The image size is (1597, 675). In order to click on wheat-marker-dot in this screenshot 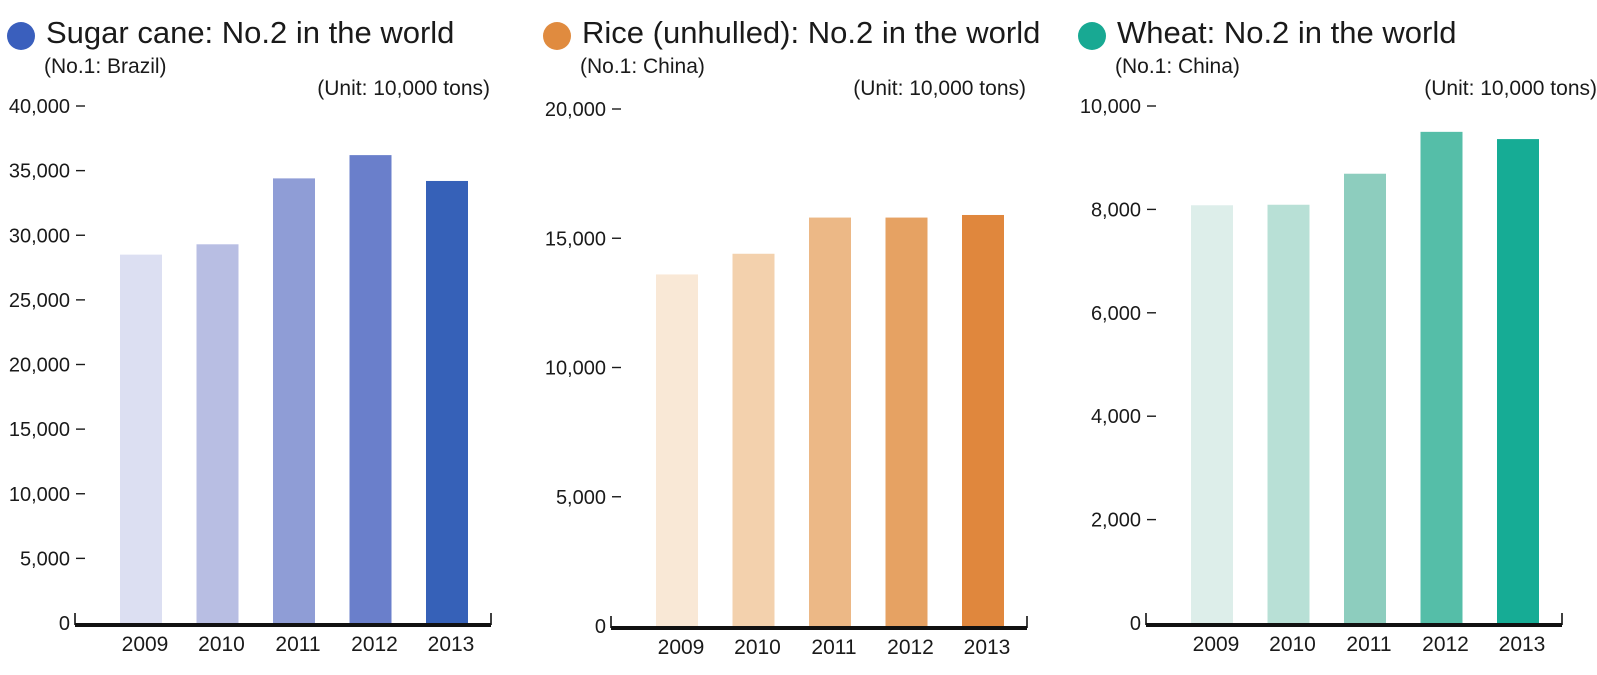, I will do `click(1092, 36)`.